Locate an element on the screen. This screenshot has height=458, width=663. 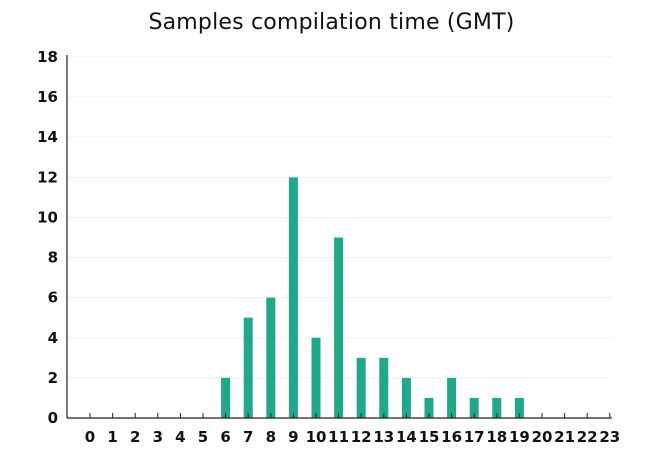
x-tick-label: 10 is located at coordinates (316, 437).